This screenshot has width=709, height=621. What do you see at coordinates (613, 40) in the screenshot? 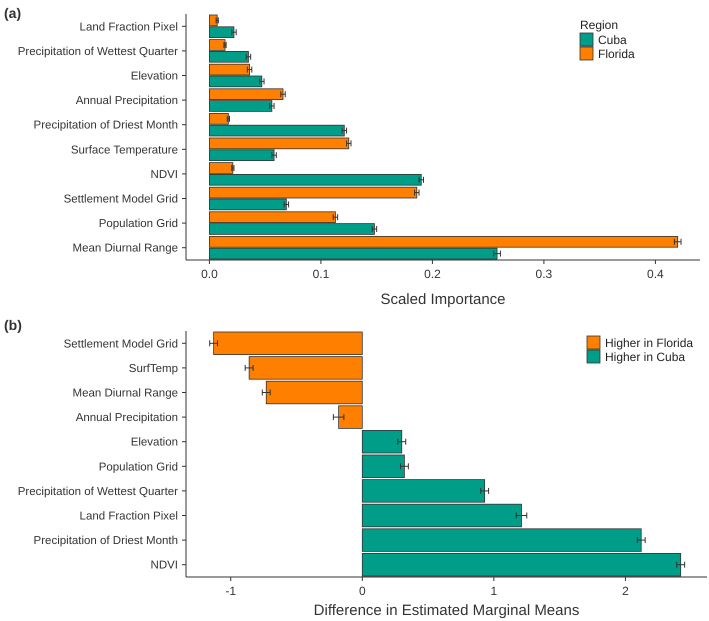
I see `legend-label: Cuba` at bounding box center [613, 40].